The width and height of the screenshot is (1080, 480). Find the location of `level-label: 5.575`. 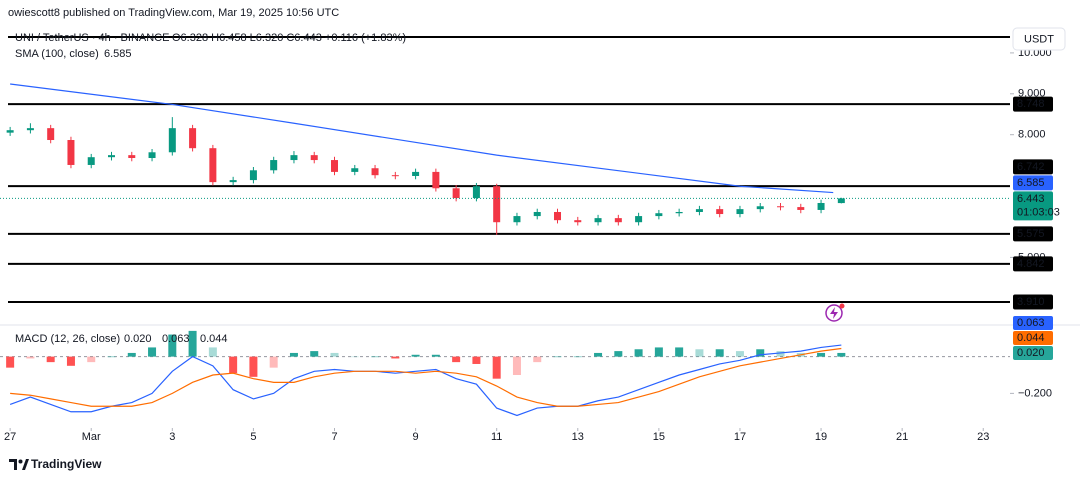

level-label: 5.575 is located at coordinates (1031, 234).